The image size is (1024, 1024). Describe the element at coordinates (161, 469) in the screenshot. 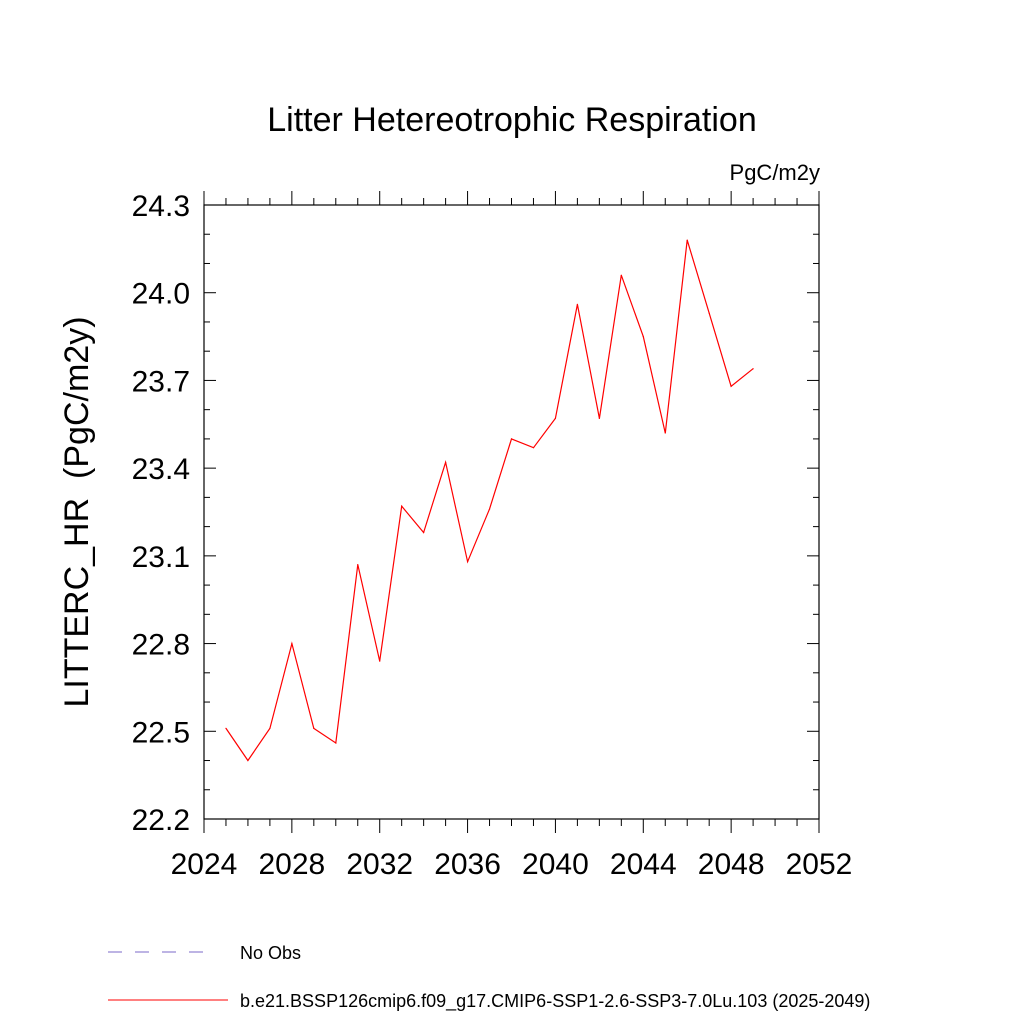

I see `y-tick-label: 23.4` at that location.